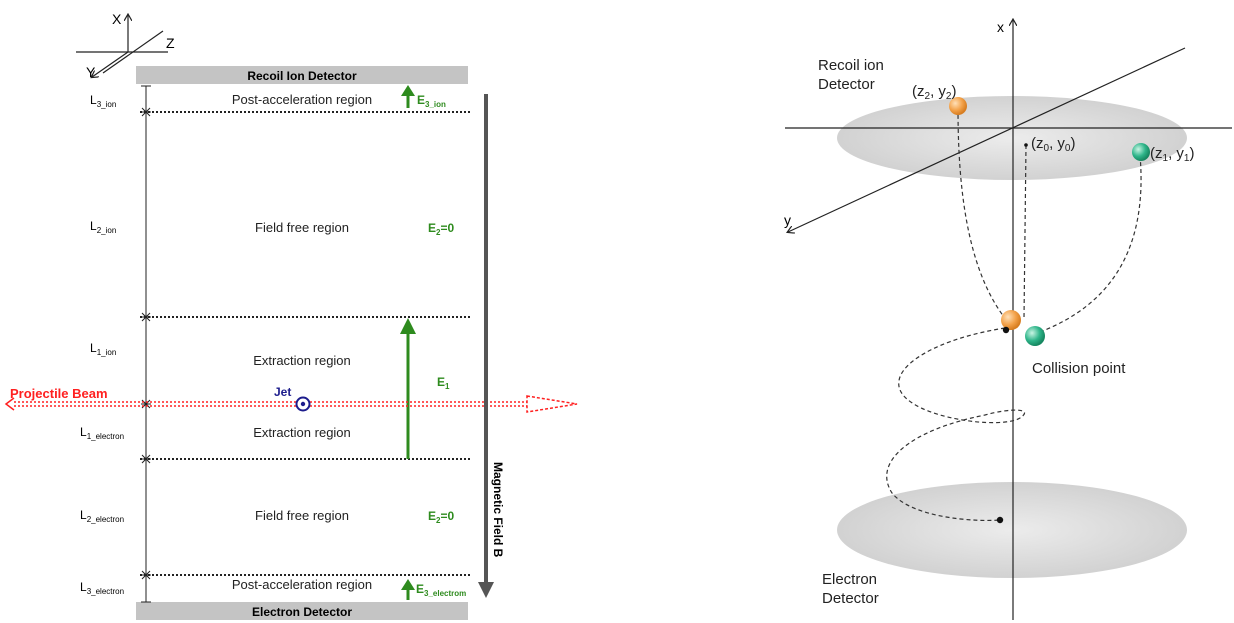 The width and height of the screenshot is (1234, 623). What do you see at coordinates (441, 517) in the screenshot?
I see `e2-bottom-label: E2=0` at bounding box center [441, 517].